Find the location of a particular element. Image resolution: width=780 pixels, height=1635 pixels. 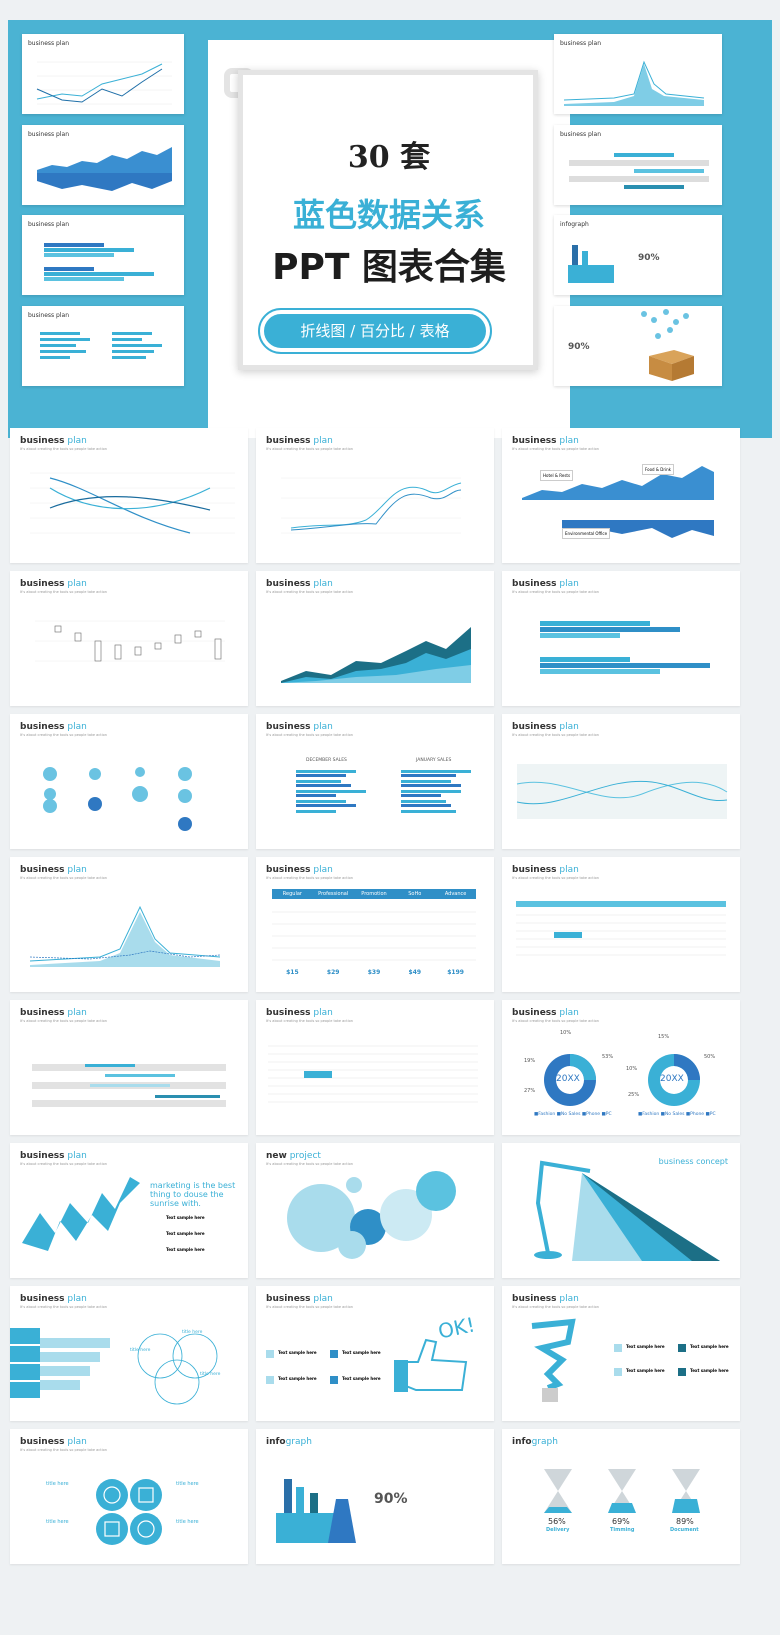

price: $39 is located at coordinates (374, 972).